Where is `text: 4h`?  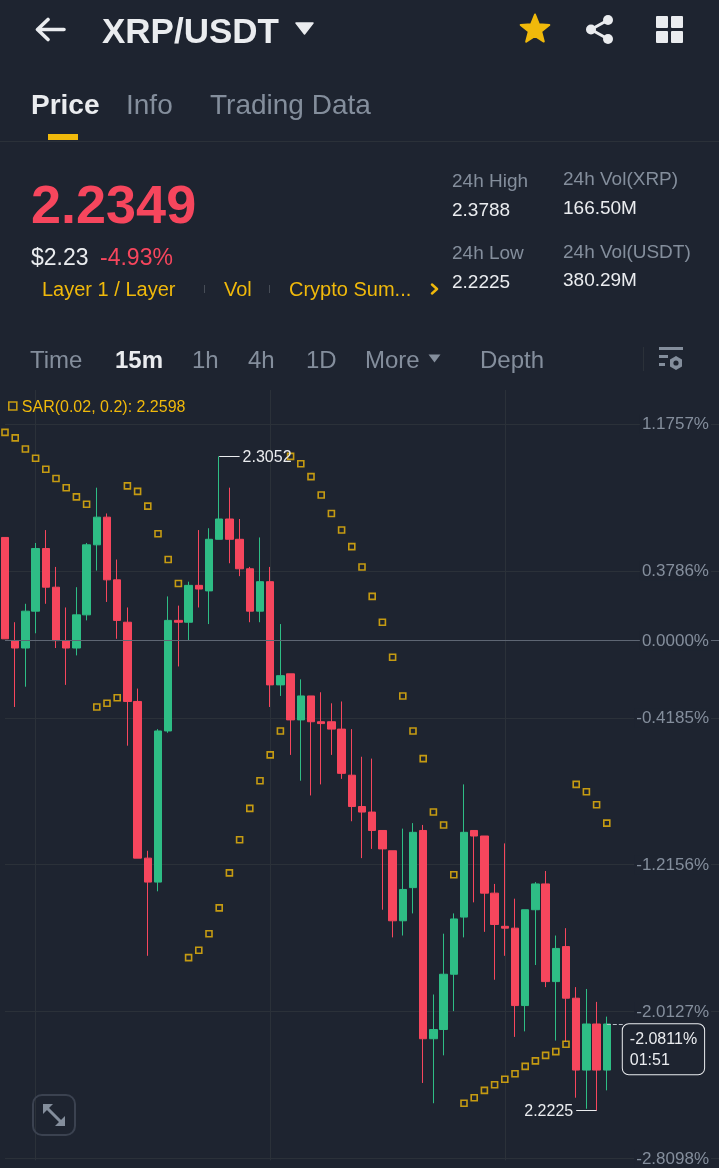
text: 4h is located at coordinates (261, 360).